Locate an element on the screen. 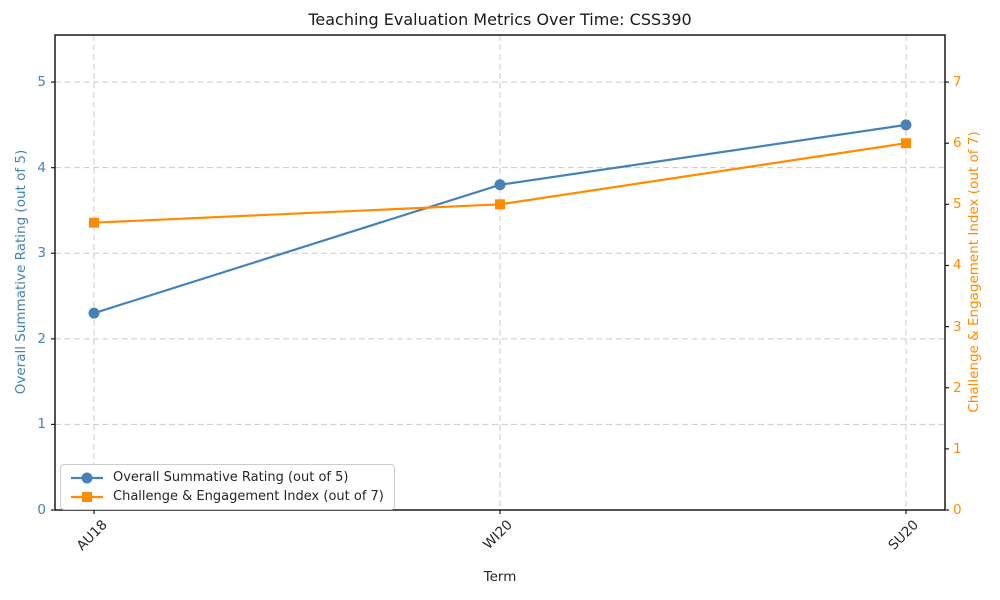 This screenshot has height=600, width=1000. legend-label: Overall Summative Rating (out of 5) is located at coordinates (231, 477).